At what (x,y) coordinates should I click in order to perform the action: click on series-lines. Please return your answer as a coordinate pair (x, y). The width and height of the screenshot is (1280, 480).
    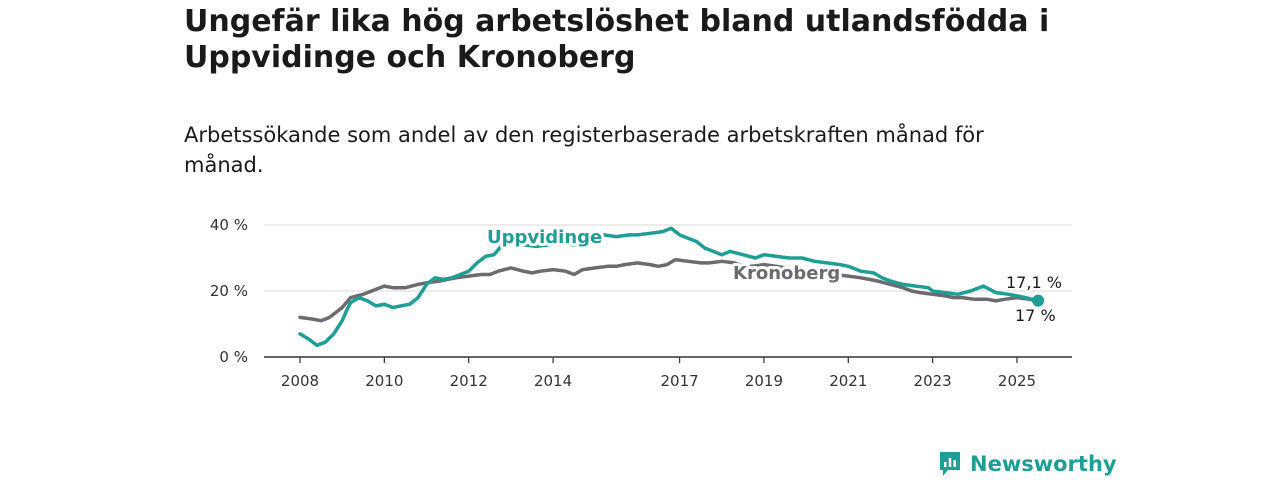
    Looking at the image, I should click on (671, 287).